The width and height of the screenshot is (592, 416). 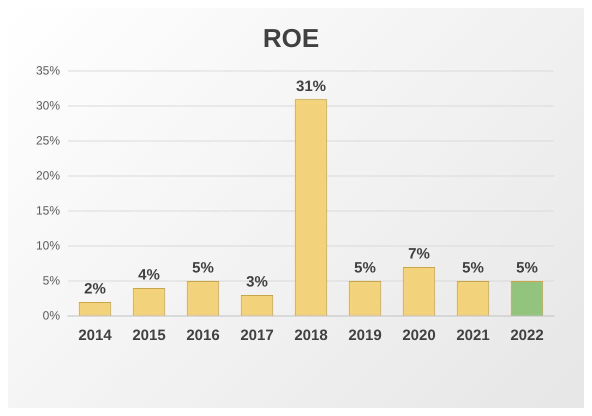 What do you see at coordinates (48, 175) in the screenshot?
I see `y-tick-label: 20%` at bounding box center [48, 175].